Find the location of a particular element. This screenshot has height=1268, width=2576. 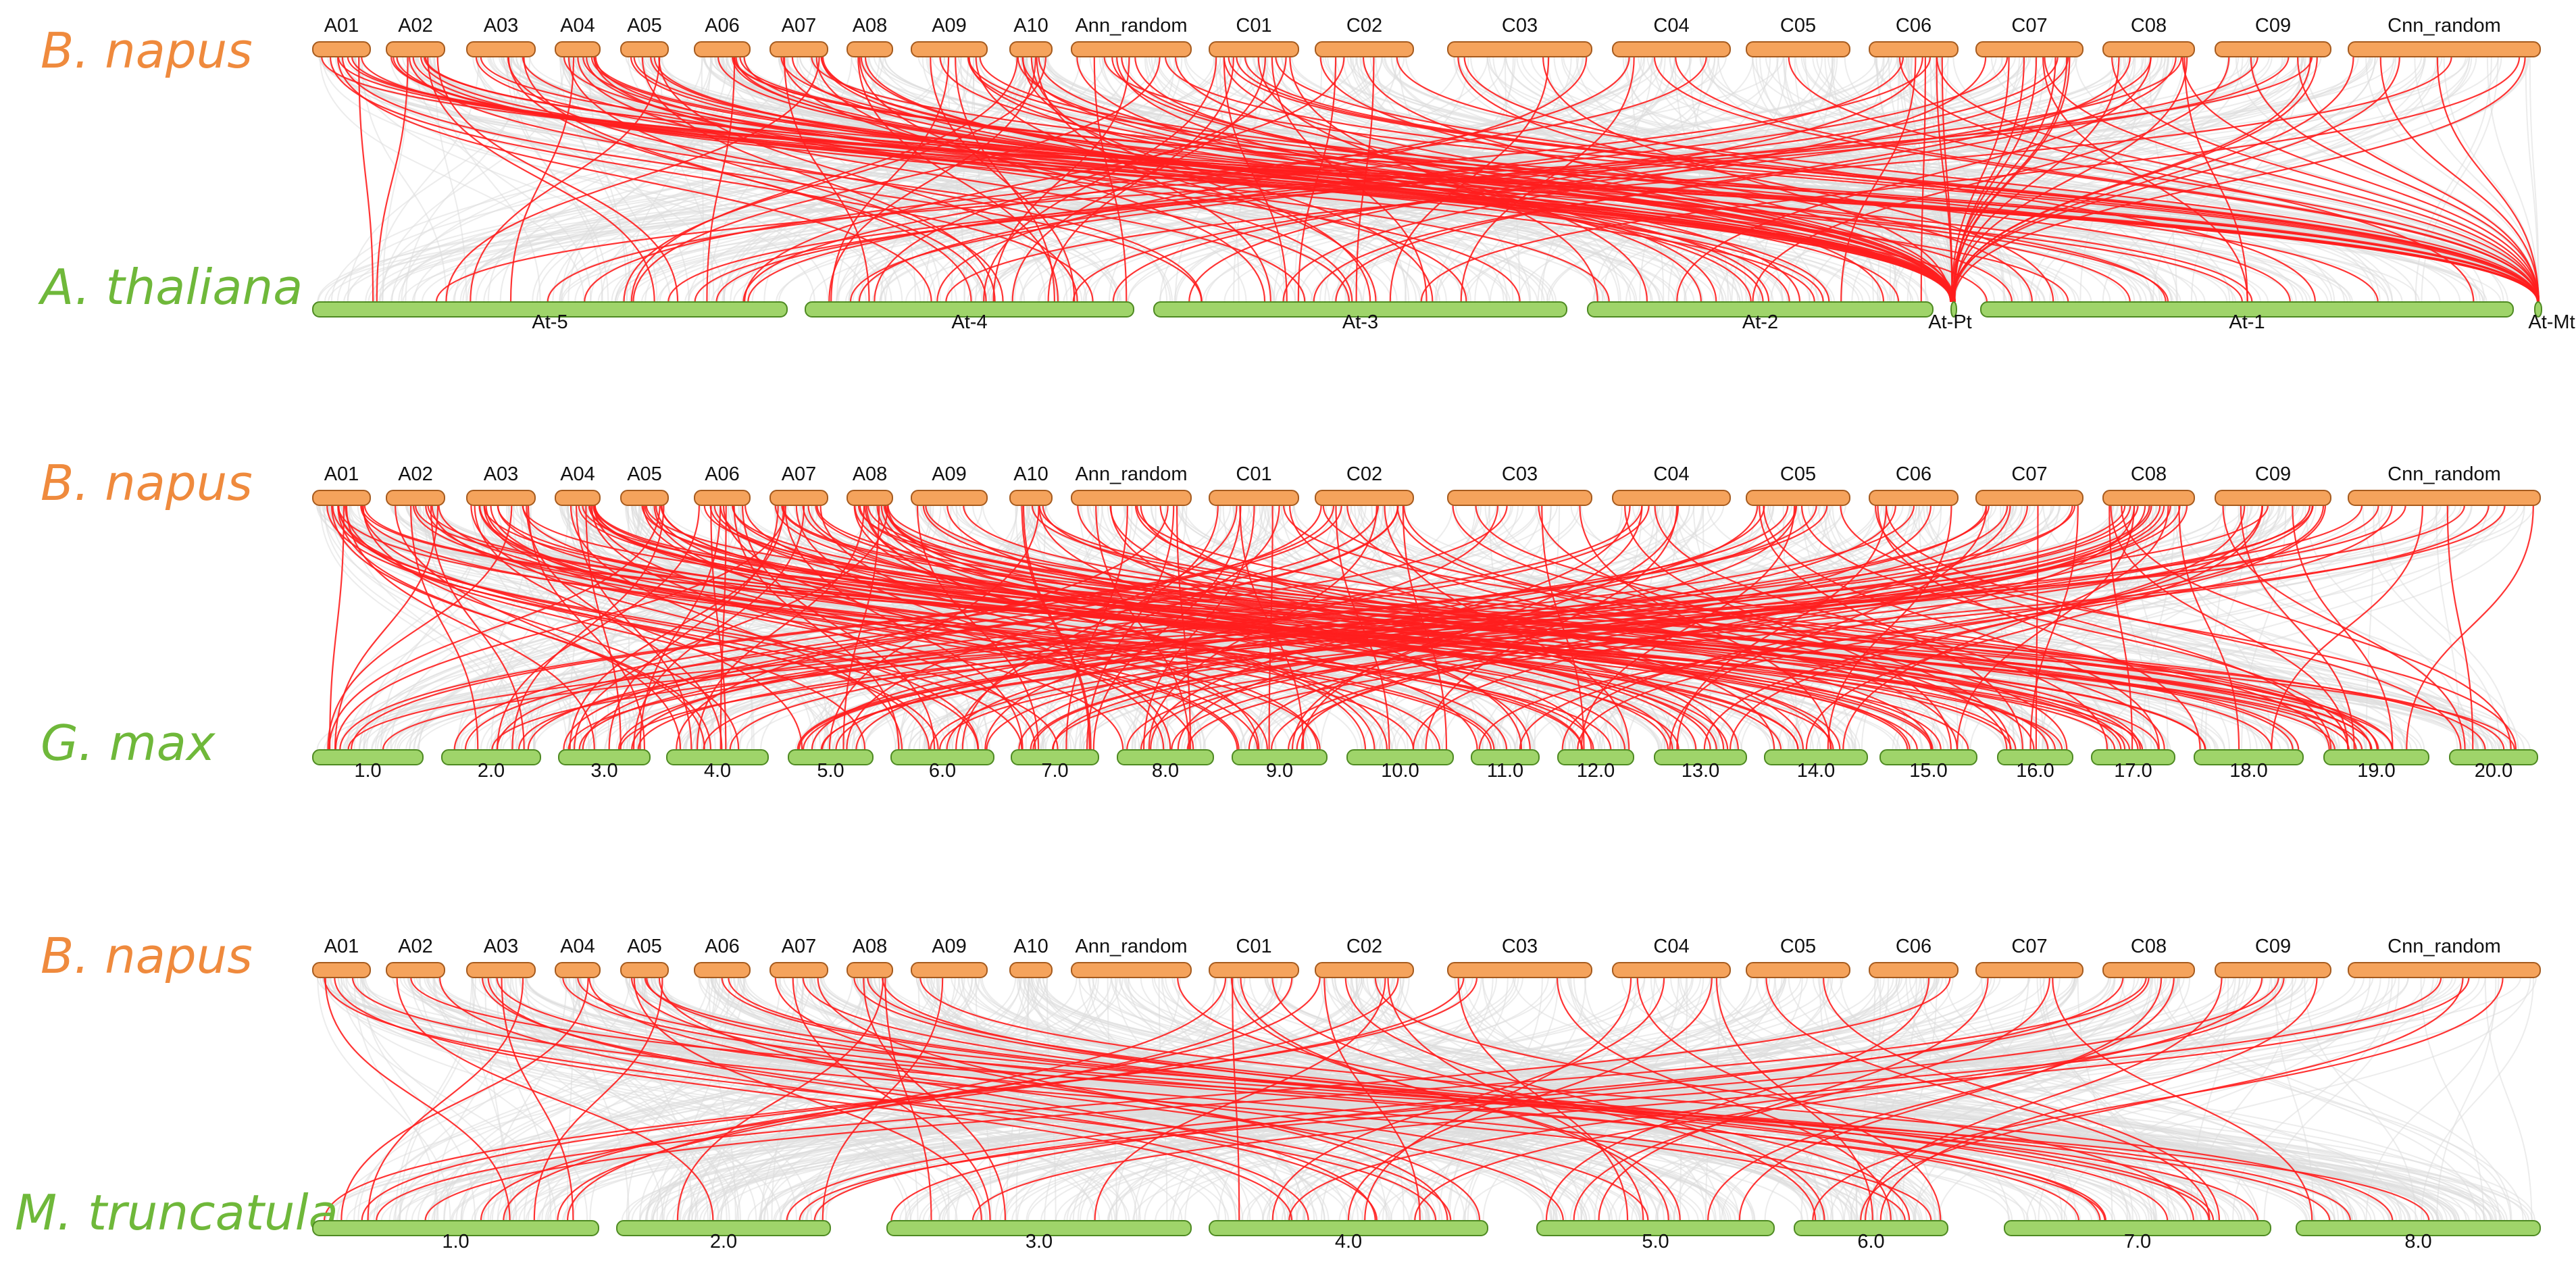

subject-chromosome-label: 14.0 is located at coordinates (1816, 771).